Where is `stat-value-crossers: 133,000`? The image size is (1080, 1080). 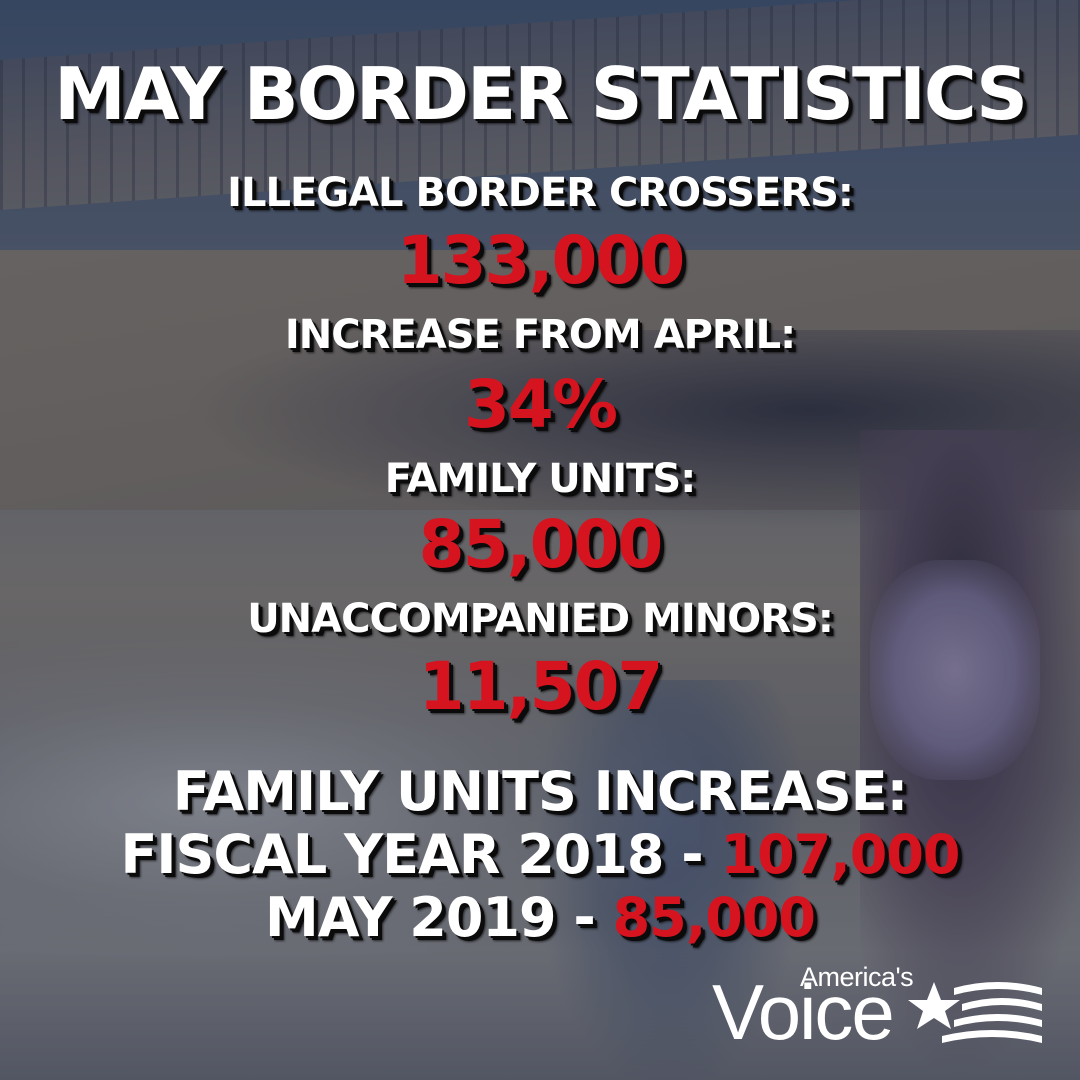
stat-value-crossers: 133,000 is located at coordinates (541, 260).